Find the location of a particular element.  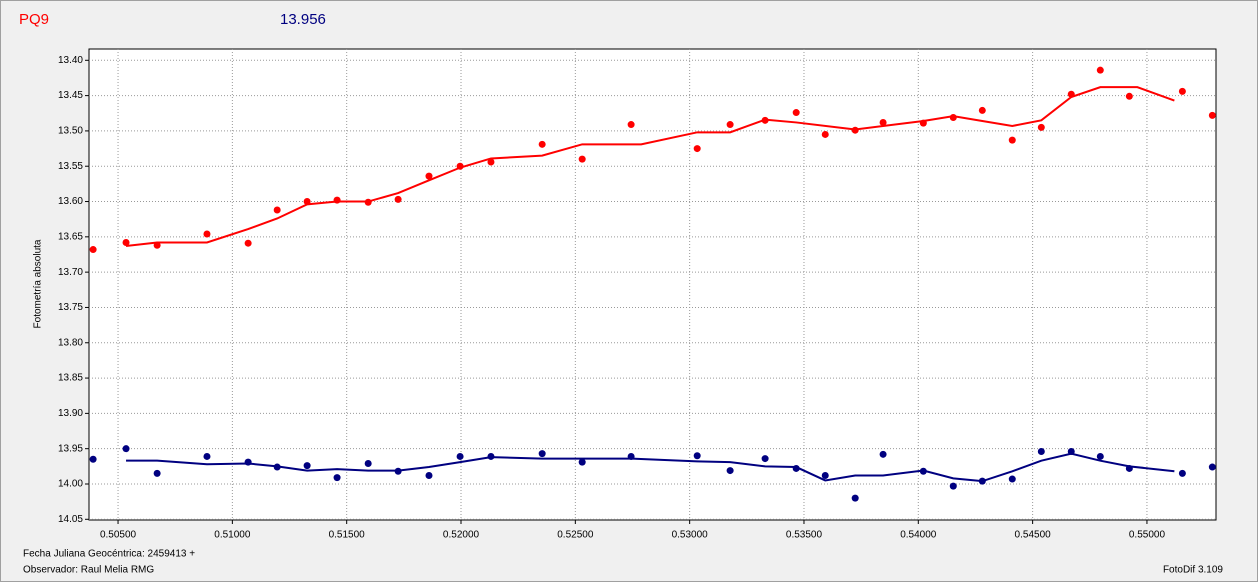

x-tick-label: 0.53500 is located at coordinates (804, 535).